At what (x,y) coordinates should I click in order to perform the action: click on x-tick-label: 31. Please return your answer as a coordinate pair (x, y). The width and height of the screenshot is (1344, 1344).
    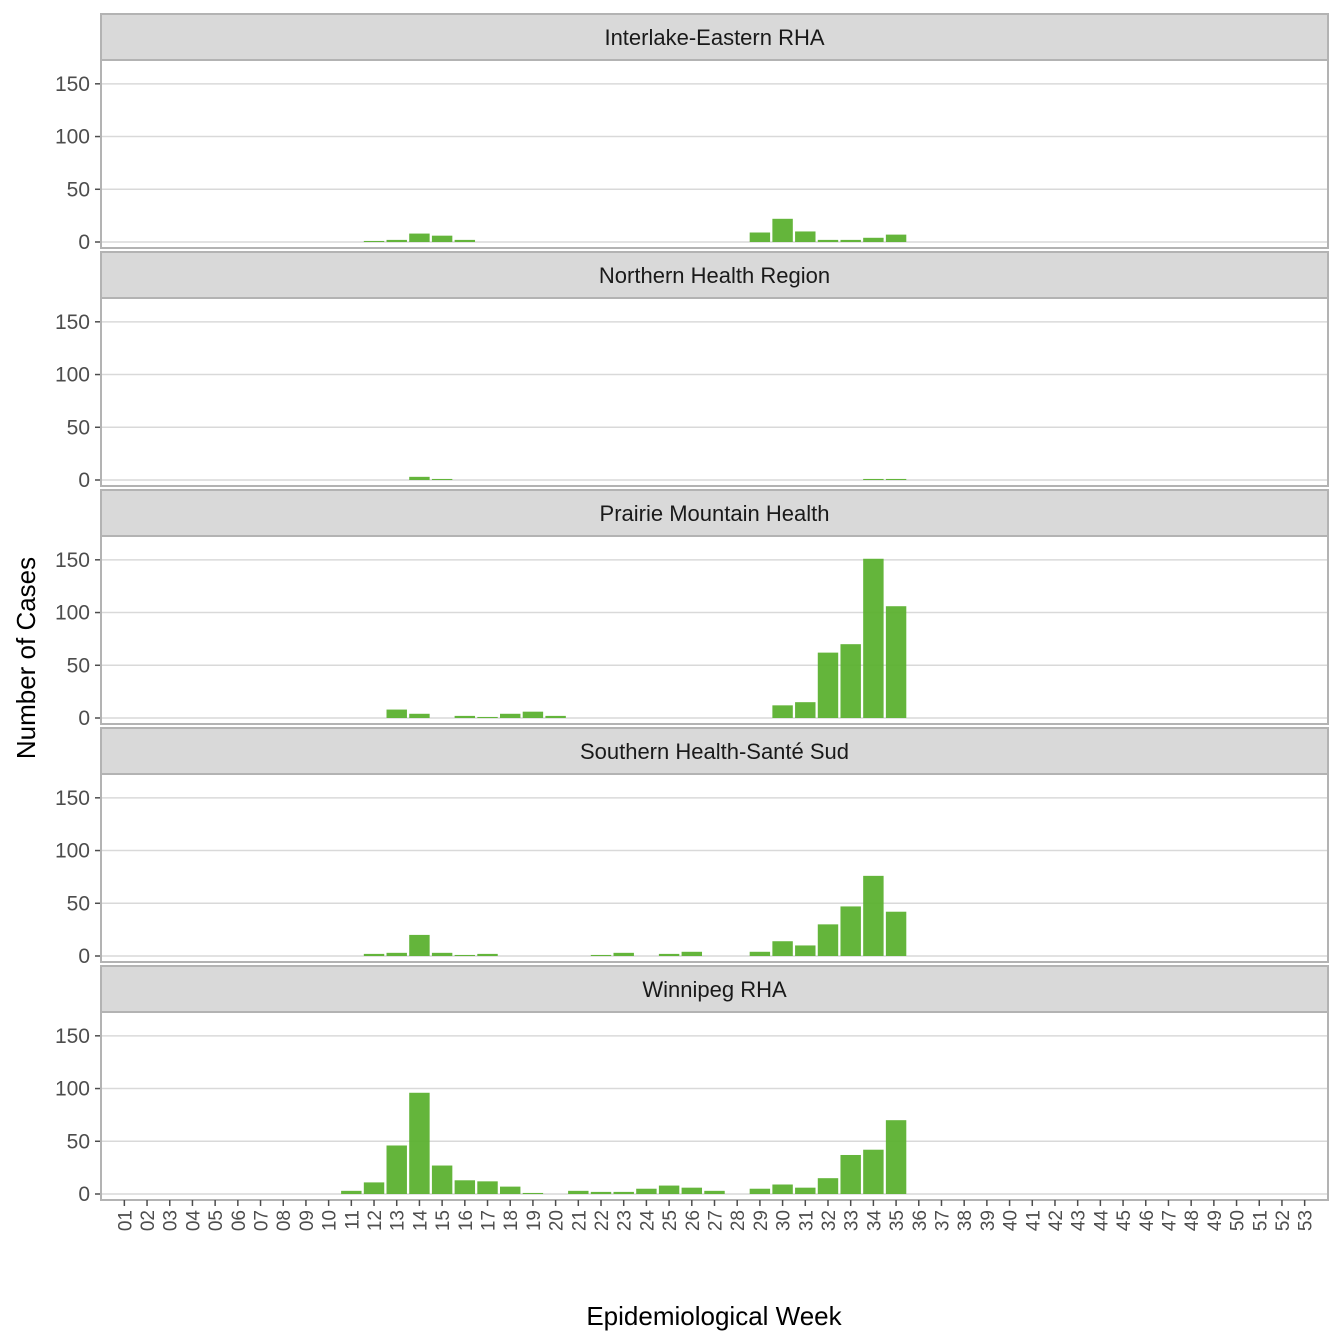
    Looking at the image, I should click on (806, 1220).